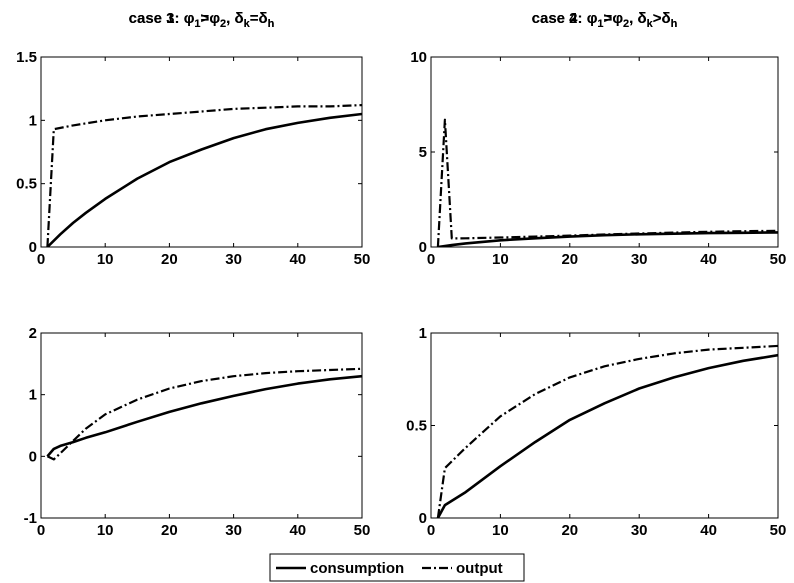 This screenshot has width=794, height=583. Describe the element at coordinates (30, 518) in the screenshot. I see `y-tick-label: -1` at that location.